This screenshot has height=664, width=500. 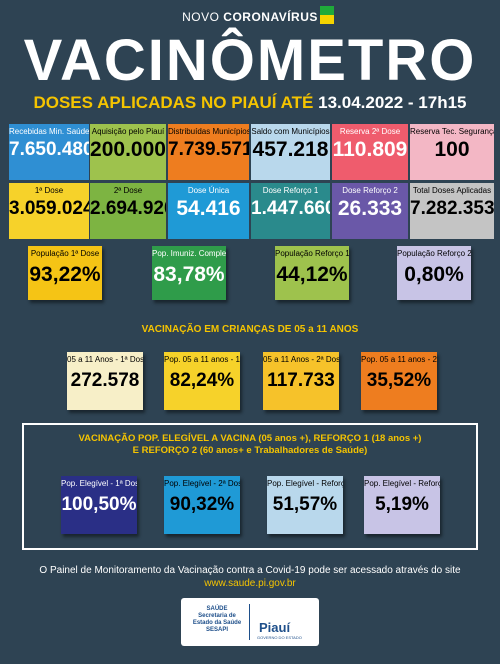 I want to click on stat-box-row2-0-value: 3.059.024, so click(x=49, y=208).